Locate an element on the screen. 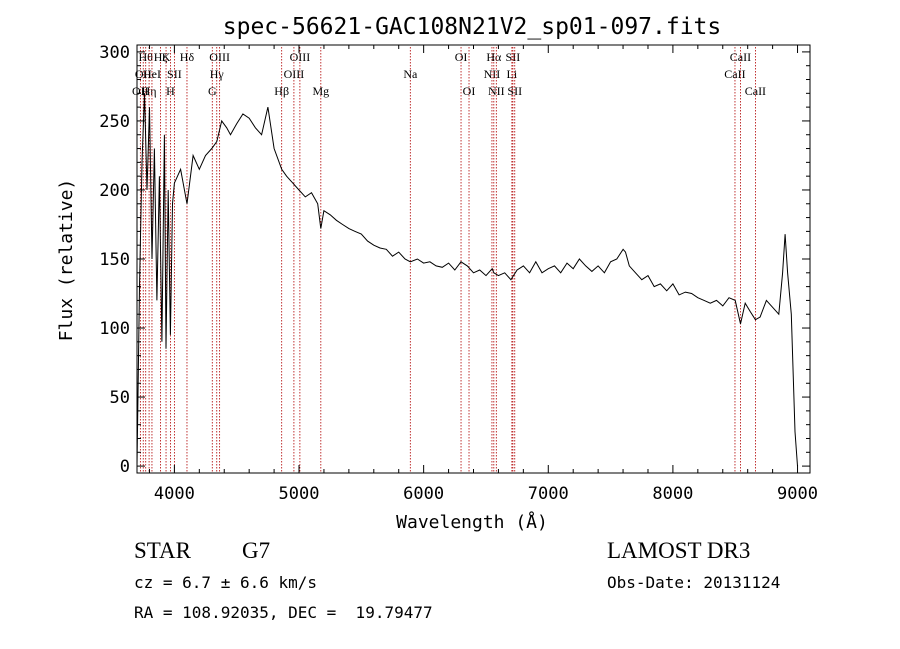 This screenshot has height=649, width=900. x-tick-label: 4000 is located at coordinates (174, 494).